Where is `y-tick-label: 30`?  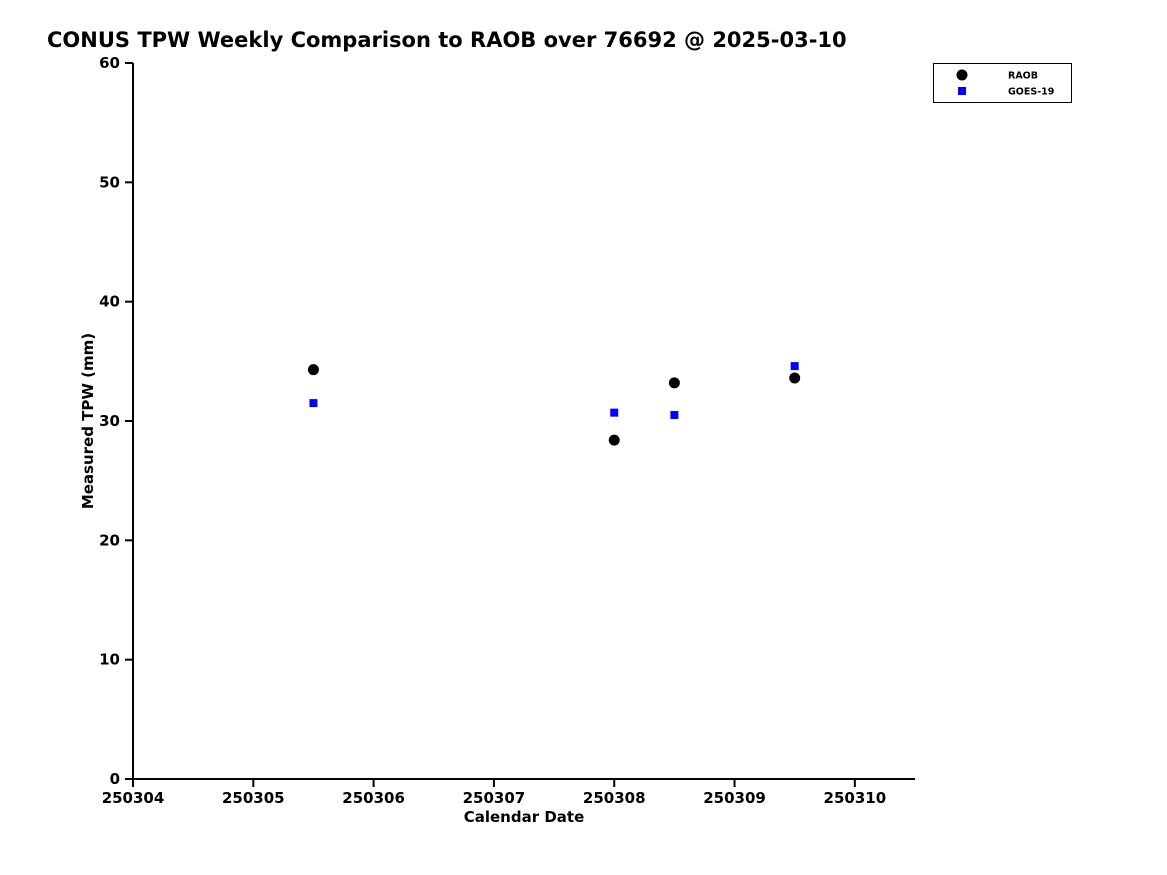
y-tick-label: 30 is located at coordinates (109, 421).